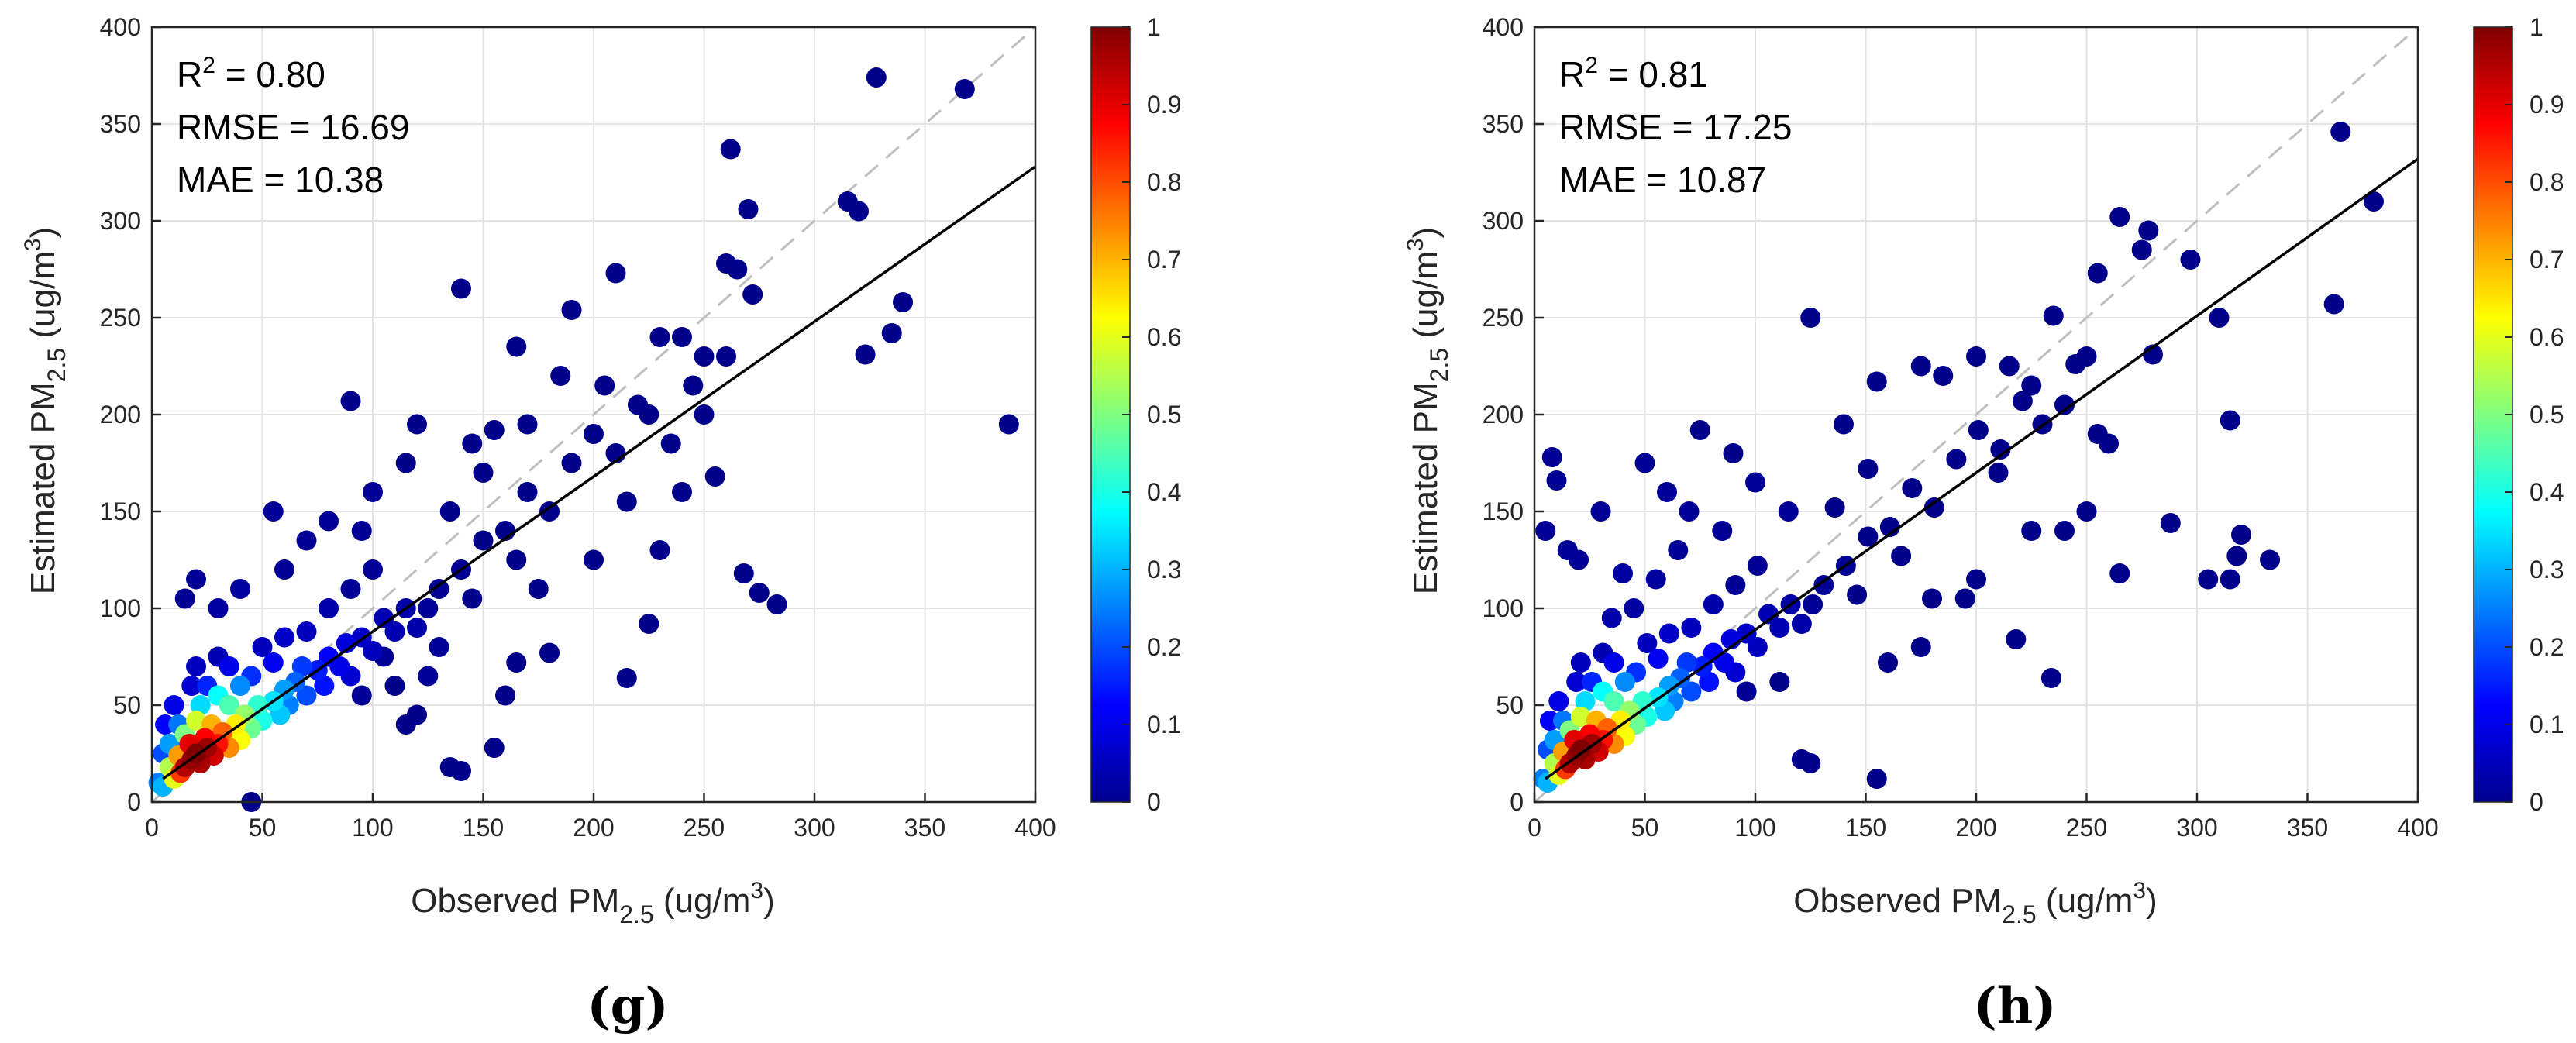 Image resolution: width=2576 pixels, height=1043 pixels. Describe the element at coordinates (372, 828) in the screenshot. I see `x-tick-label: 100` at that location.